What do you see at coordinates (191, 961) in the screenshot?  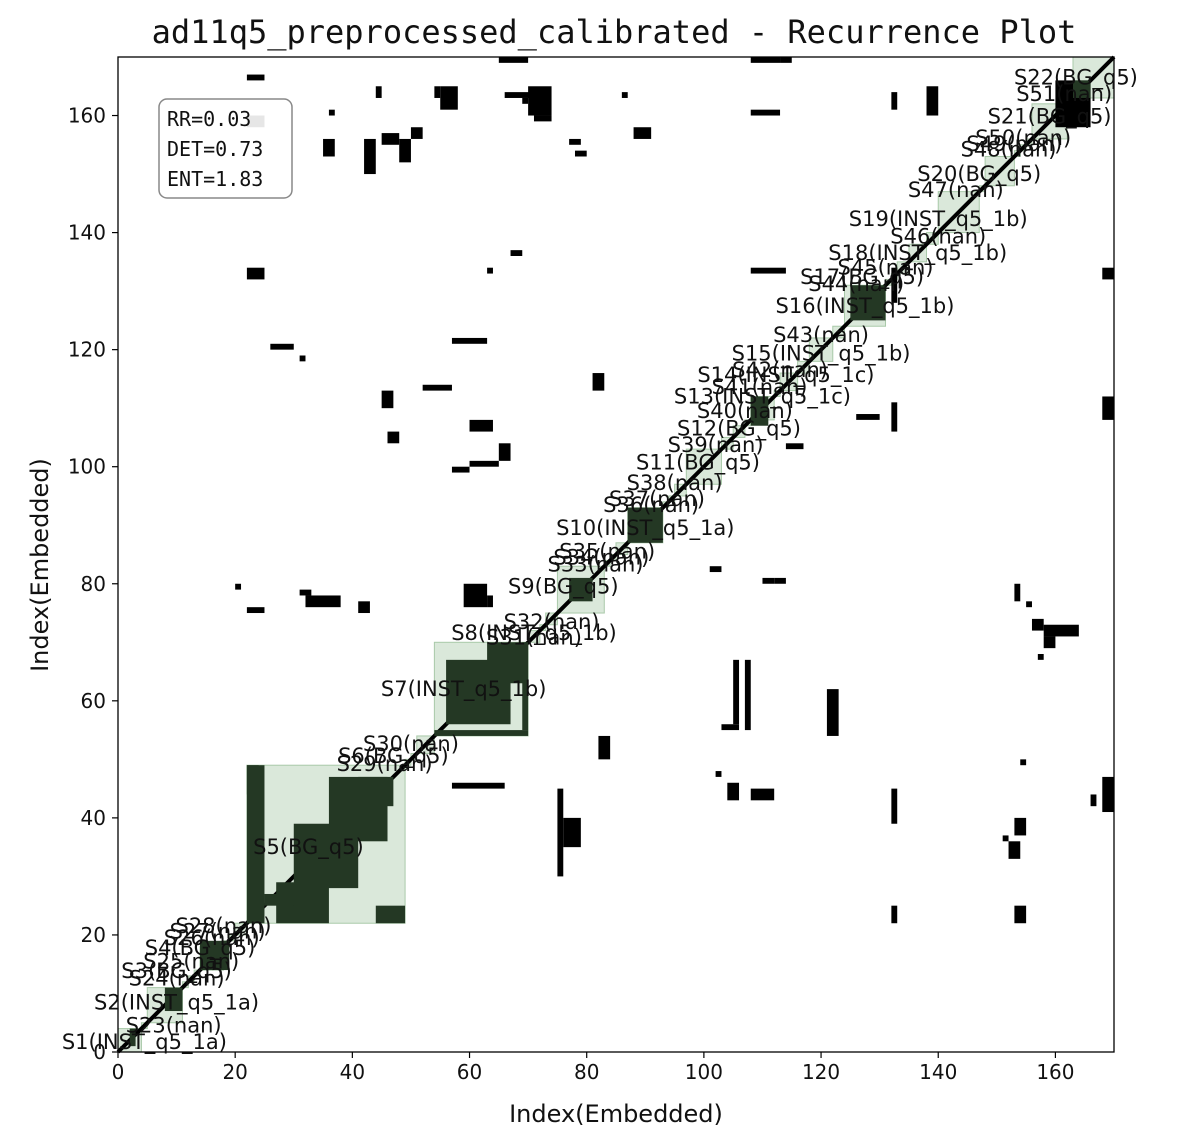 I see `segment-label-6: S25(nan)` at bounding box center [191, 961].